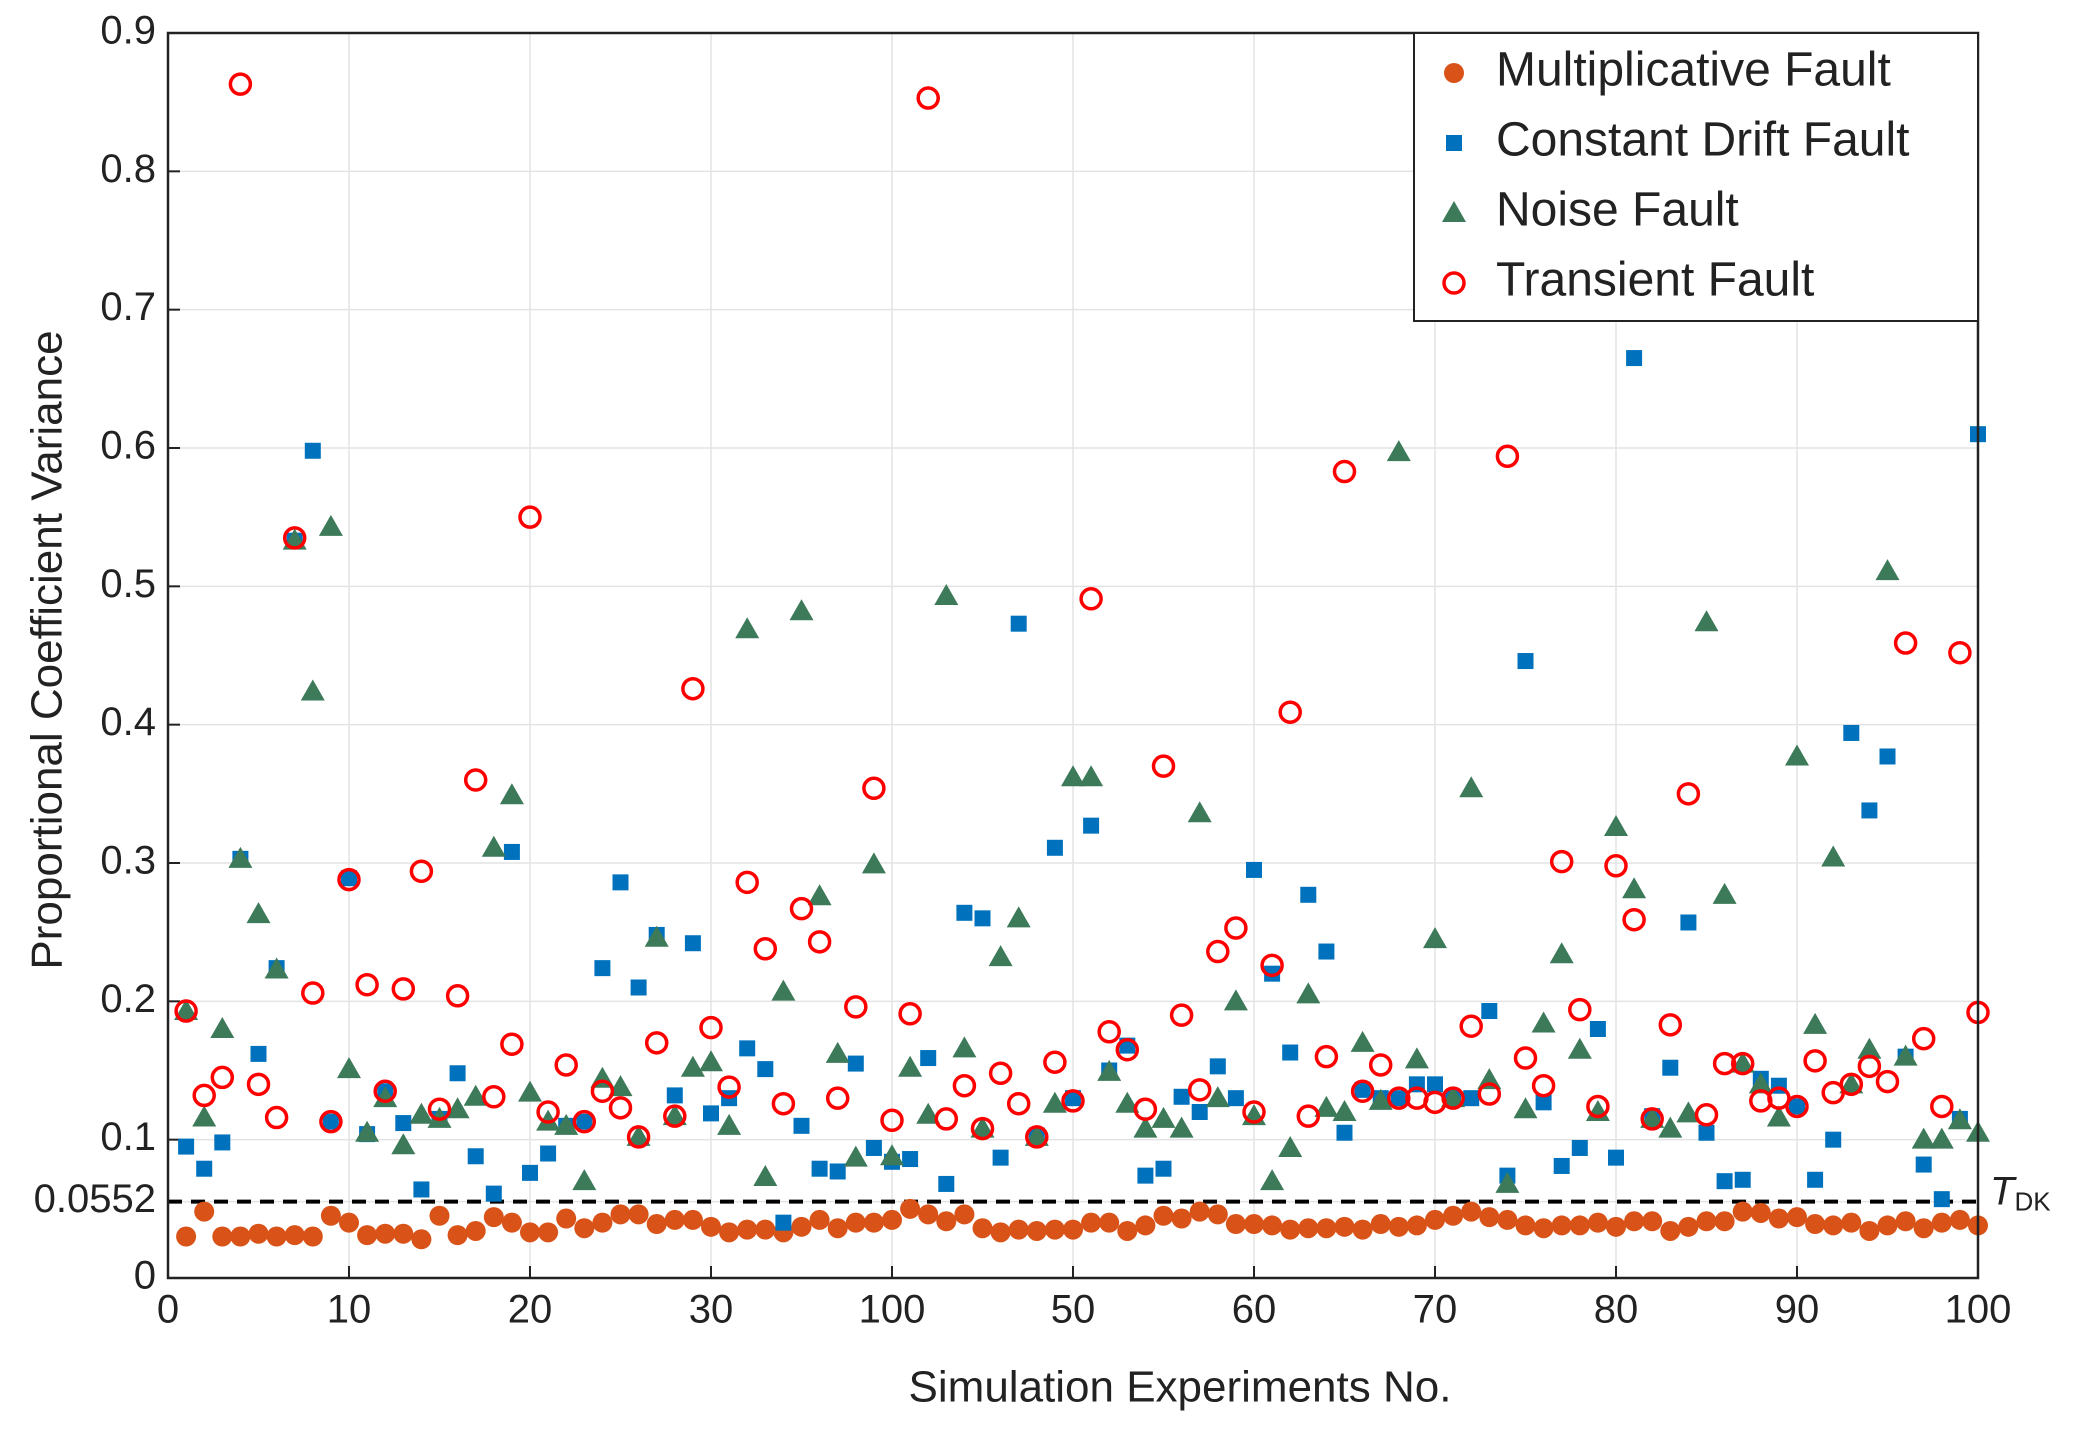 This screenshot has height=1432, width=2073. Describe the element at coordinates (1073, 1310) in the screenshot. I see `x-tick-label: 50` at that location.